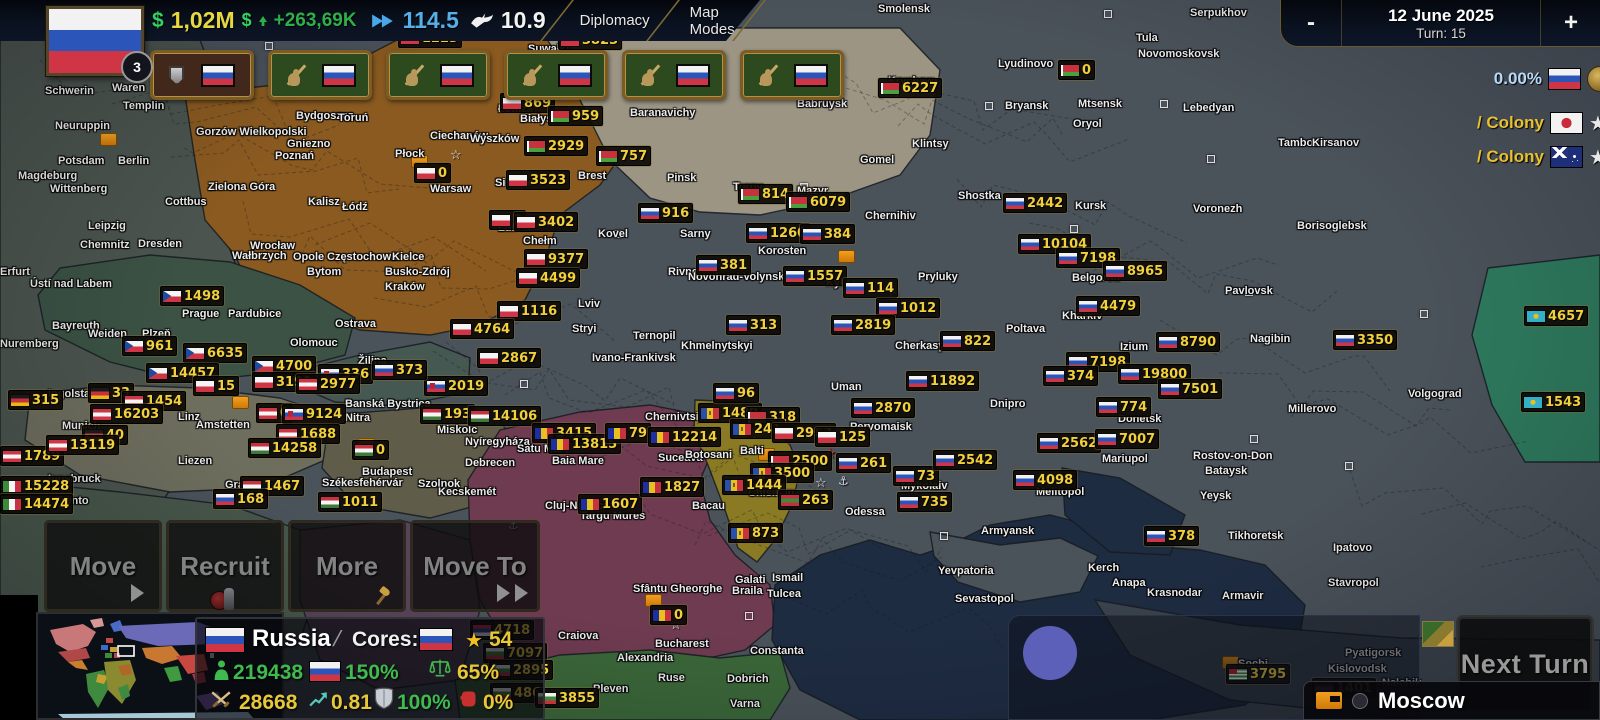  Describe the element at coordinates (216, 386) in the screenshot. I see `army-badge: 15` at that location.